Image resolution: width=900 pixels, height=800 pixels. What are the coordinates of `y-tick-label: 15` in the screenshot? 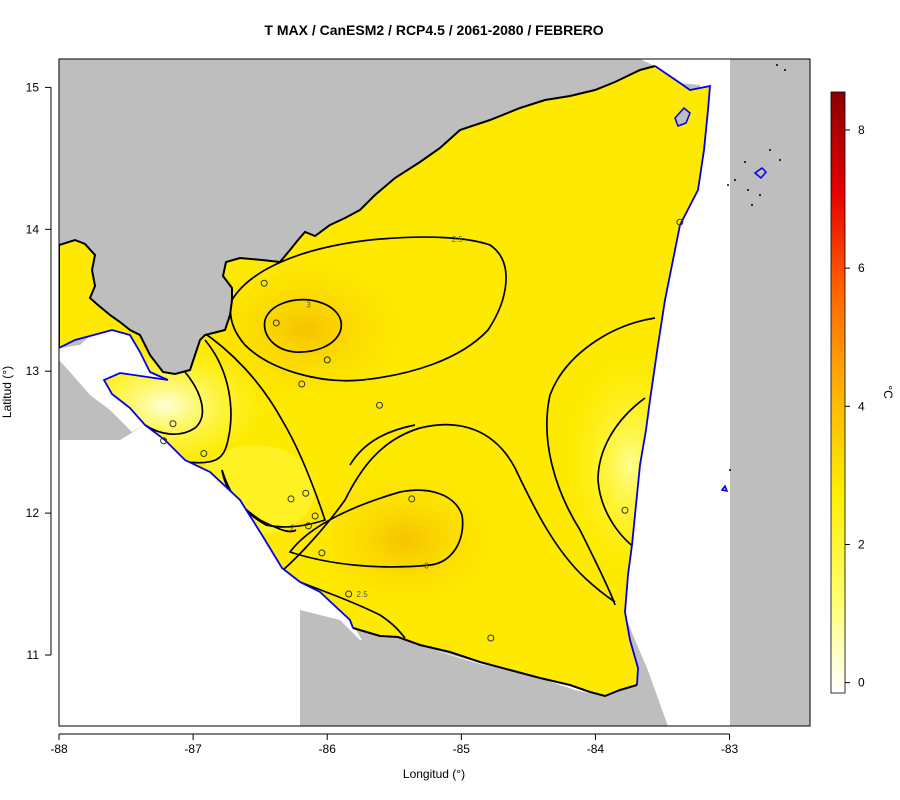 It's located at (33, 87).